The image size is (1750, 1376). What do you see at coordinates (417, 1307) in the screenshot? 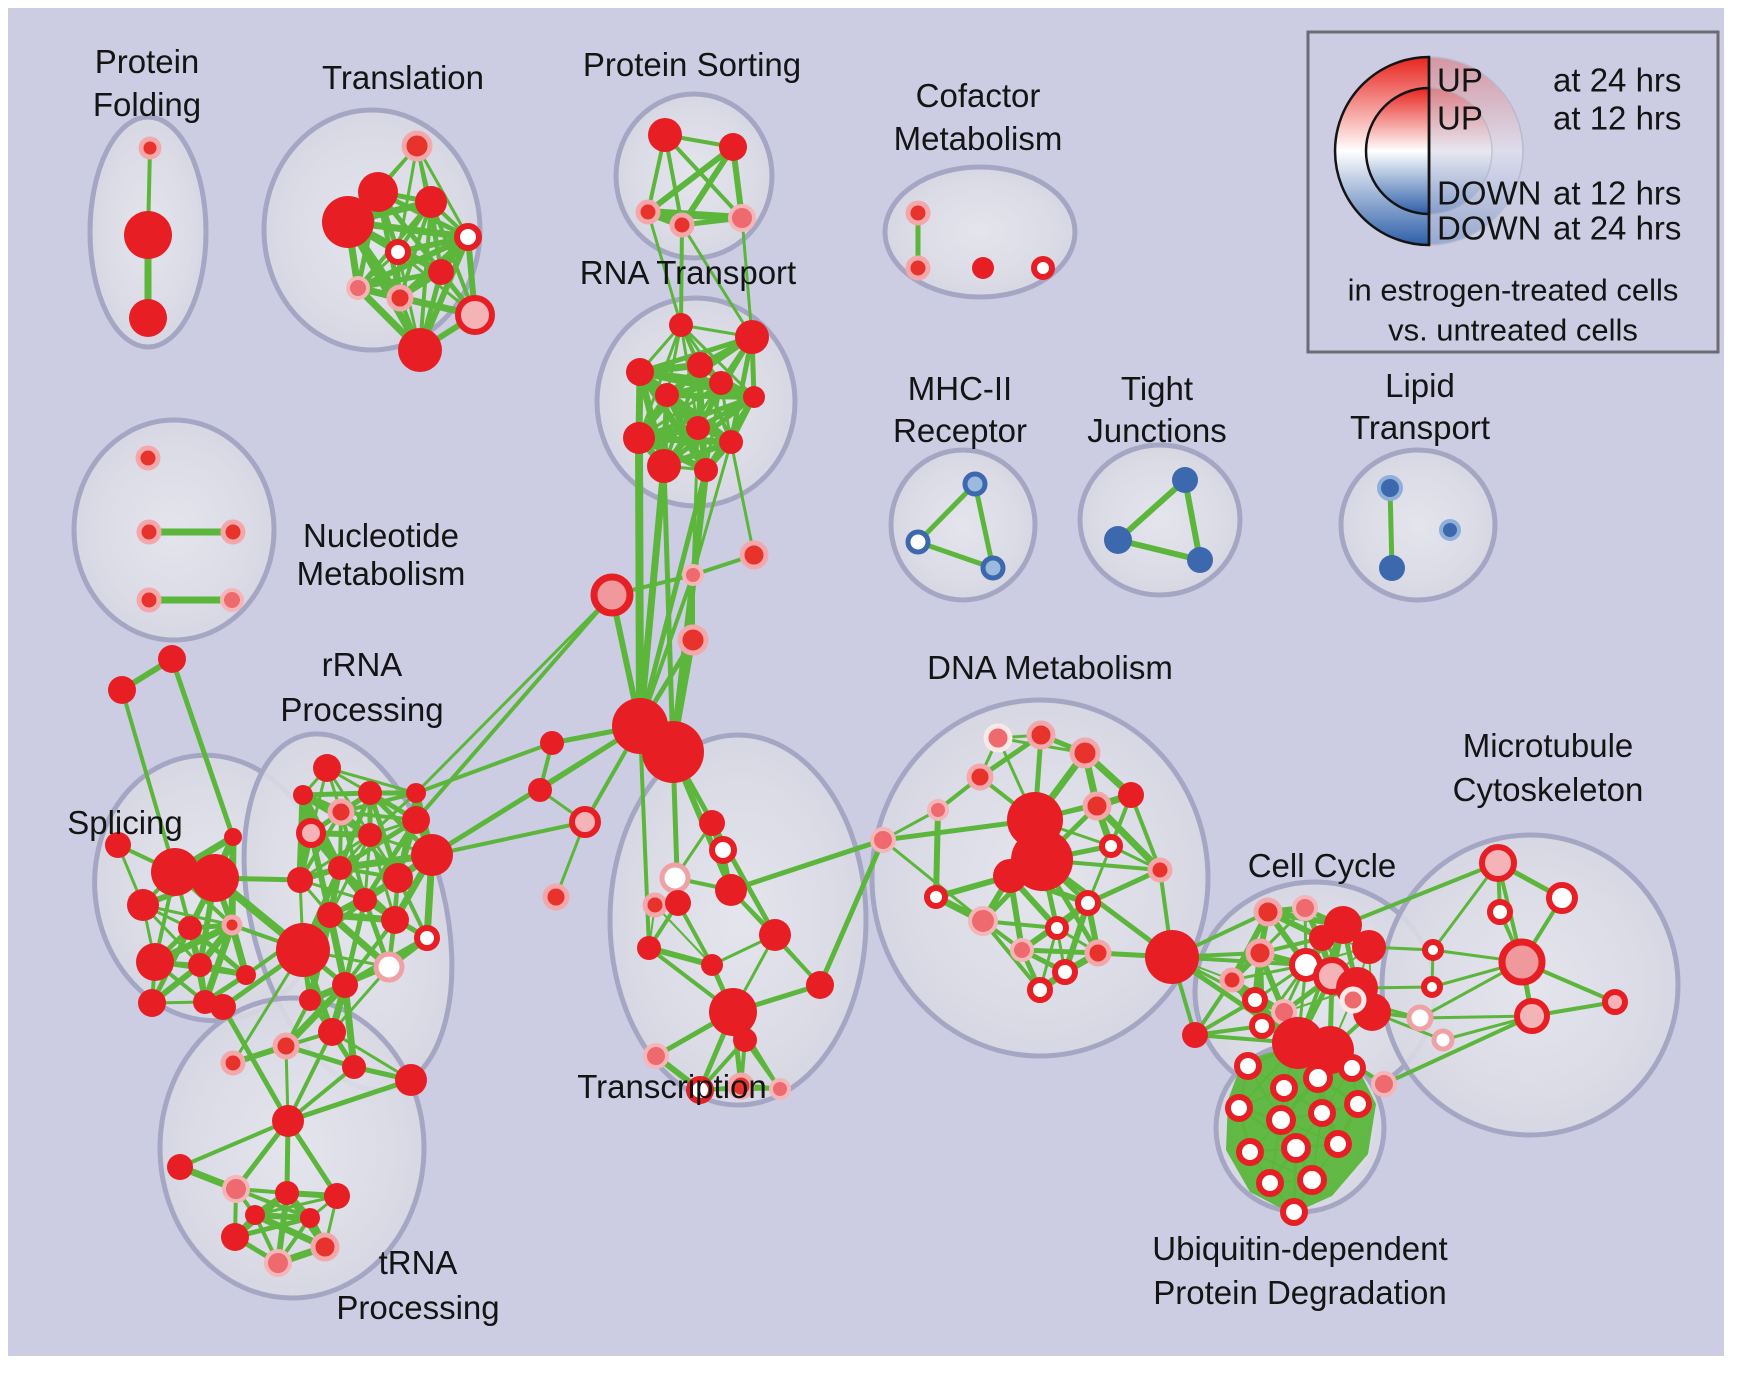
I see `cluster-label-line: Processing` at bounding box center [417, 1307].